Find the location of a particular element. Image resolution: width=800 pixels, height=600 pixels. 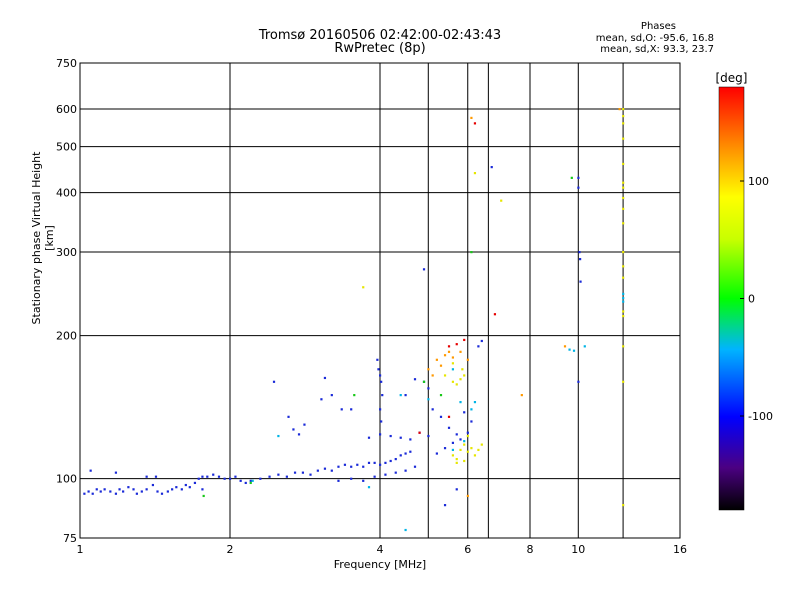

y-tick-label: 100 is located at coordinates (66, 479).